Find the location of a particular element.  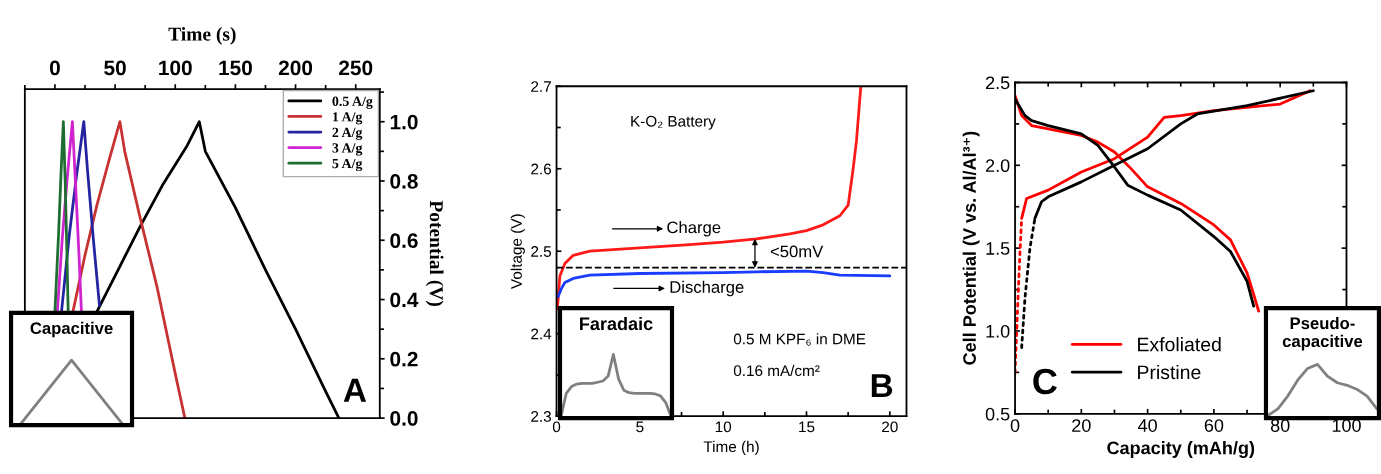

x-tick-label: 50 is located at coordinates (115, 68).